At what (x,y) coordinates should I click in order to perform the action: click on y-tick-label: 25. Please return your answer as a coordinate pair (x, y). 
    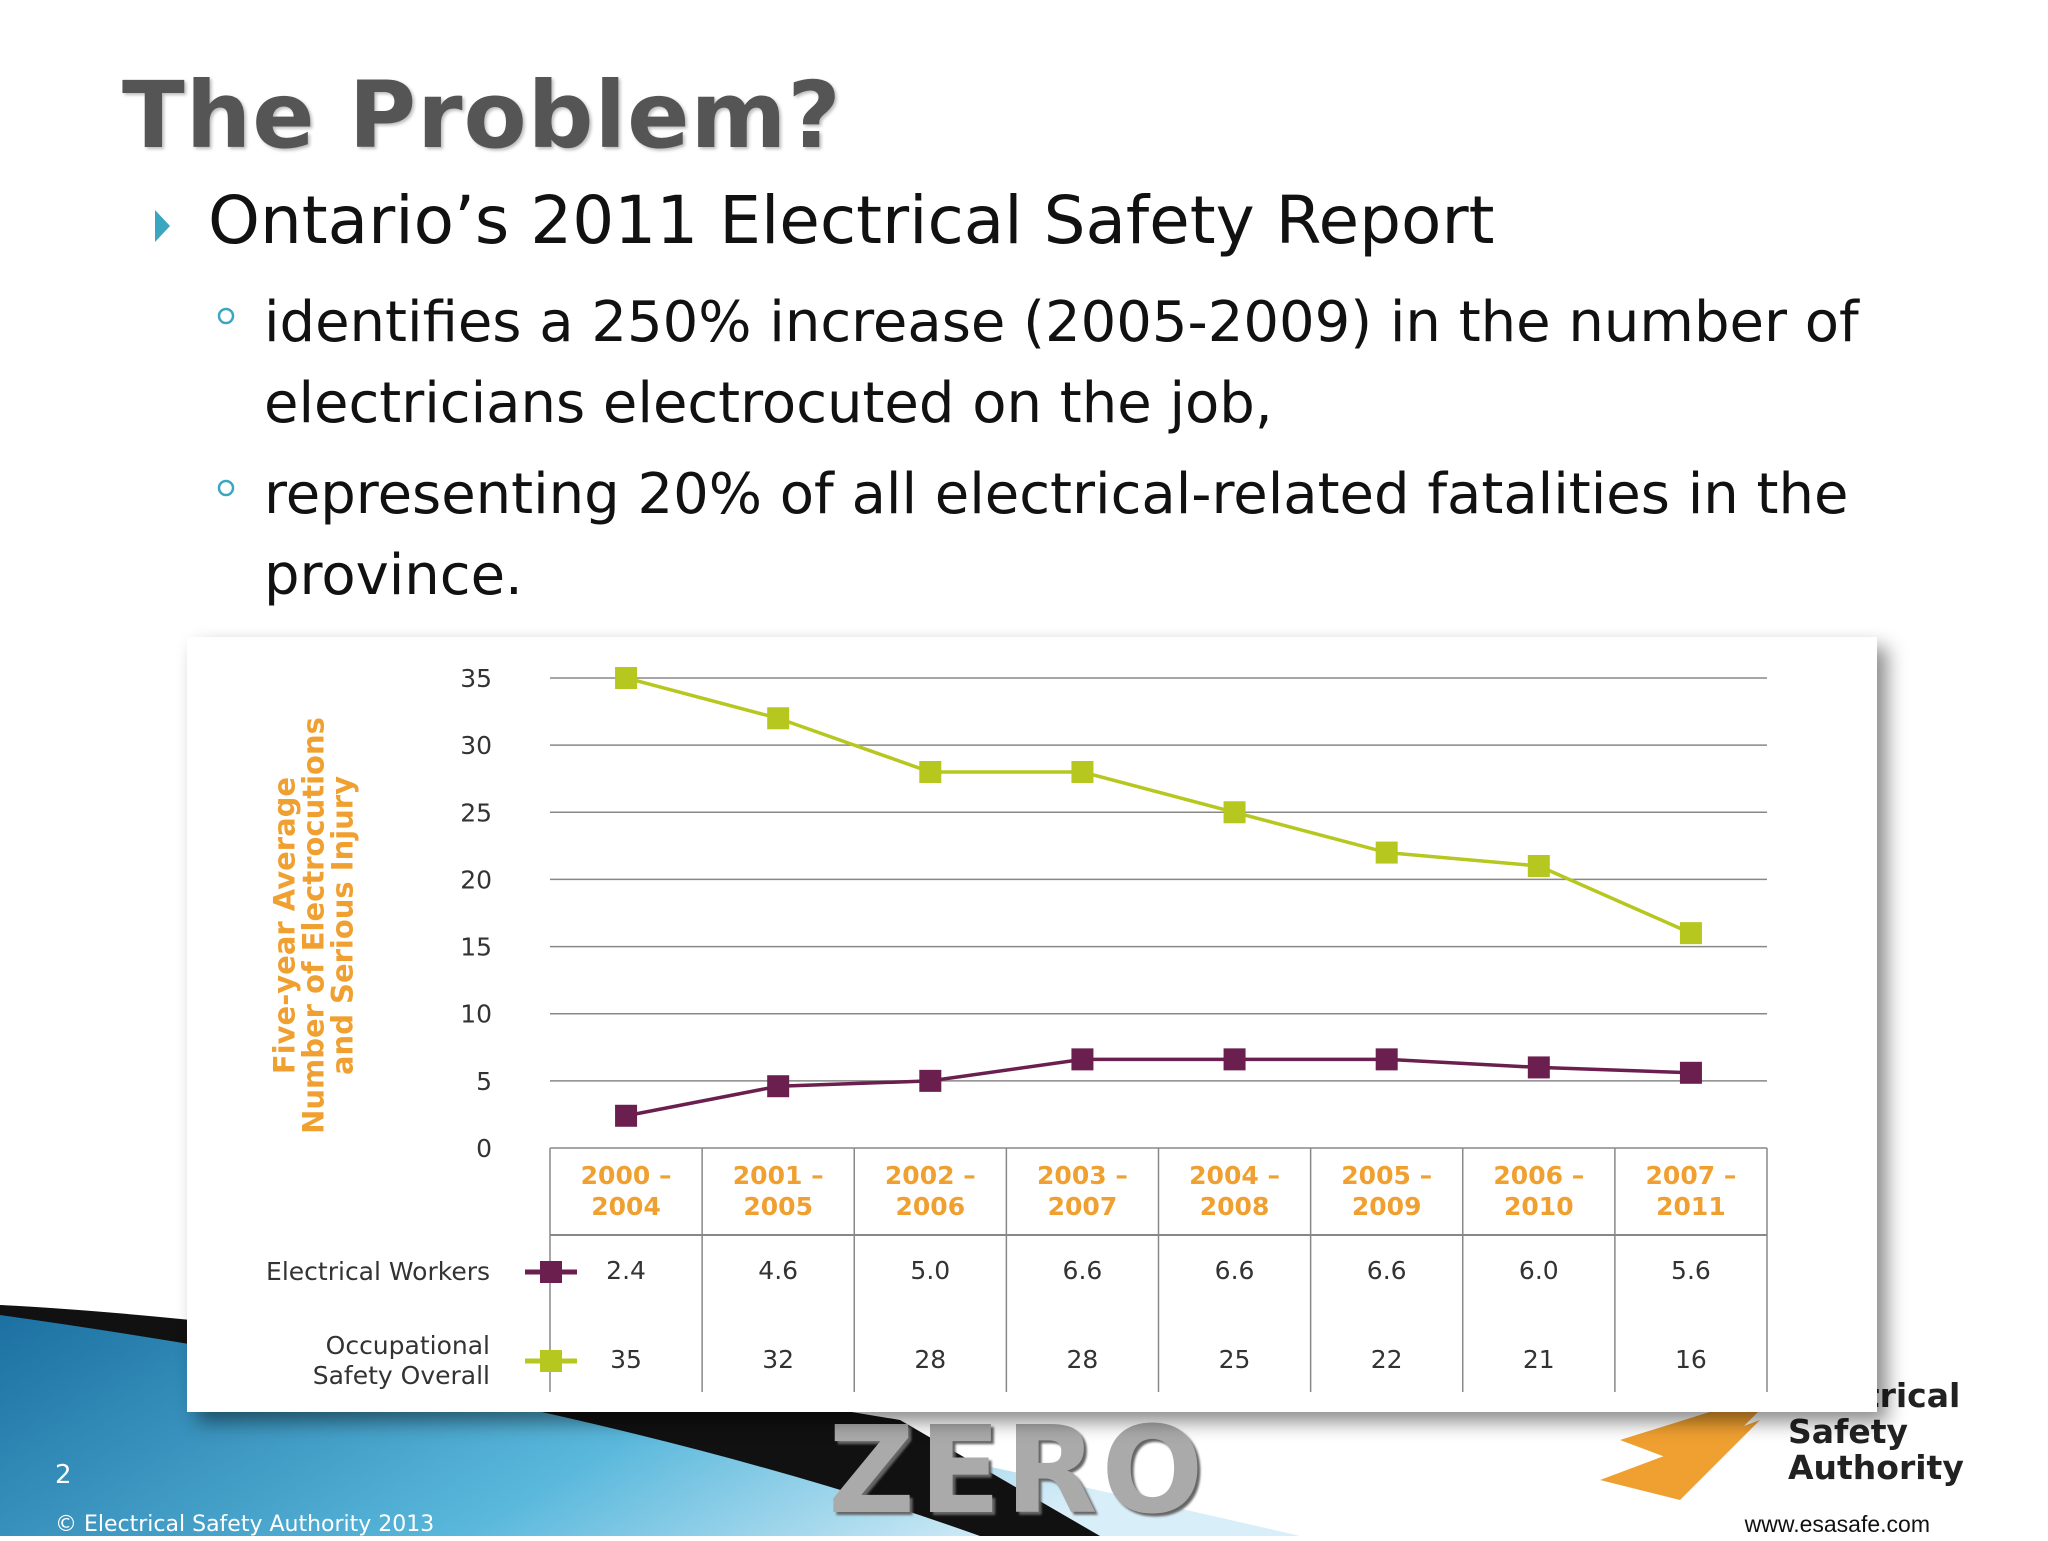
    Looking at the image, I should click on (476, 812).